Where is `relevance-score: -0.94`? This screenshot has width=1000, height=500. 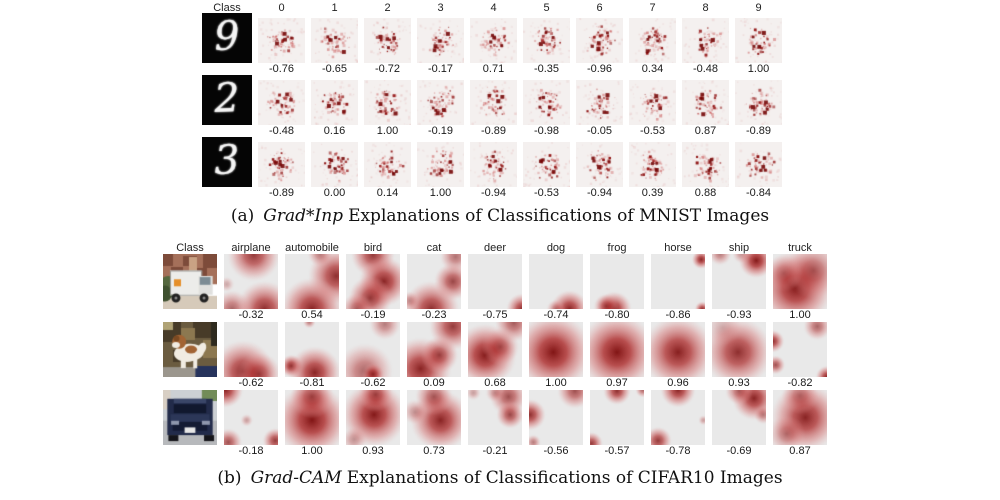
relevance-score: -0.94 is located at coordinates (493, 193).